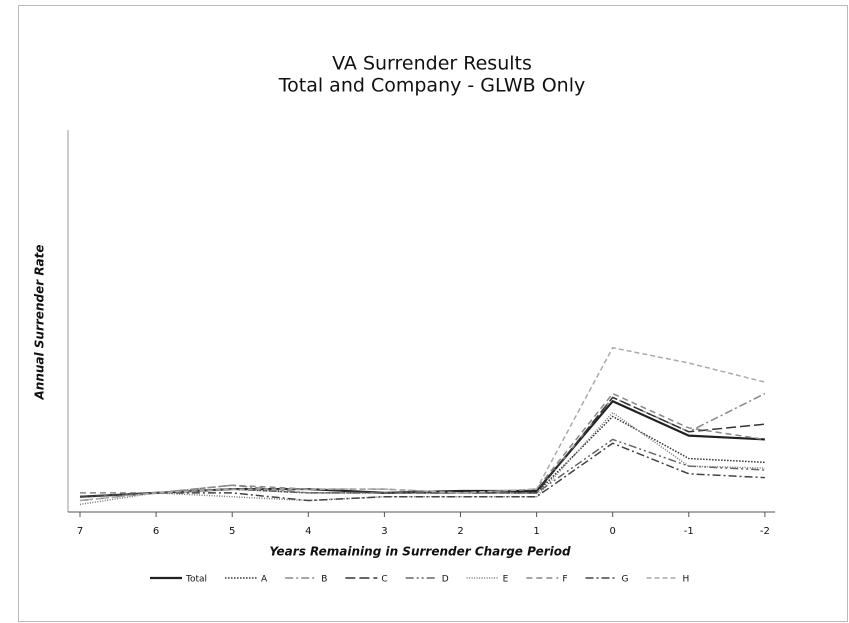 The width and height of the screenshot is (849, 623). Describe the element at coordinates (431, 86) in the screenshot. I see `chart-subtitle: Total and Company - GLWB Only` at that location.